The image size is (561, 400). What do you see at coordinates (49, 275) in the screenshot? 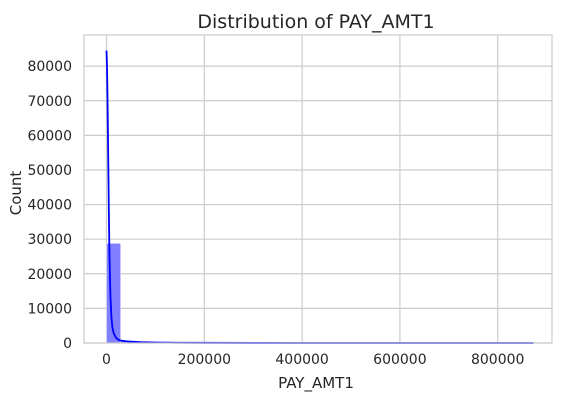
I see `y-tick-label: 20000` at bounding box center [49, 275].